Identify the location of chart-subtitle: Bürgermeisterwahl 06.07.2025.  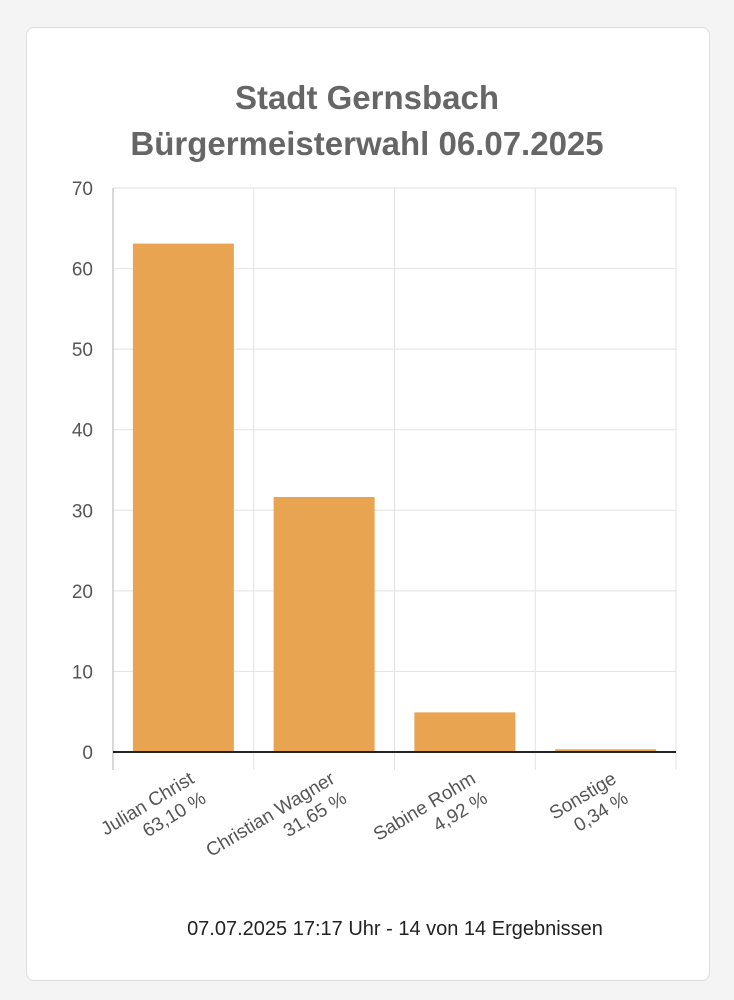
(367, 143).